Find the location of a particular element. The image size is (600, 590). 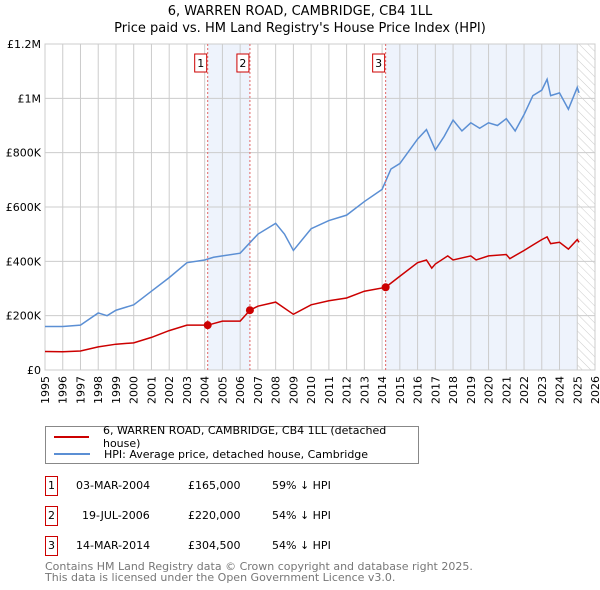

x-tick-label: 2026 is located at coordinates (594, 390).